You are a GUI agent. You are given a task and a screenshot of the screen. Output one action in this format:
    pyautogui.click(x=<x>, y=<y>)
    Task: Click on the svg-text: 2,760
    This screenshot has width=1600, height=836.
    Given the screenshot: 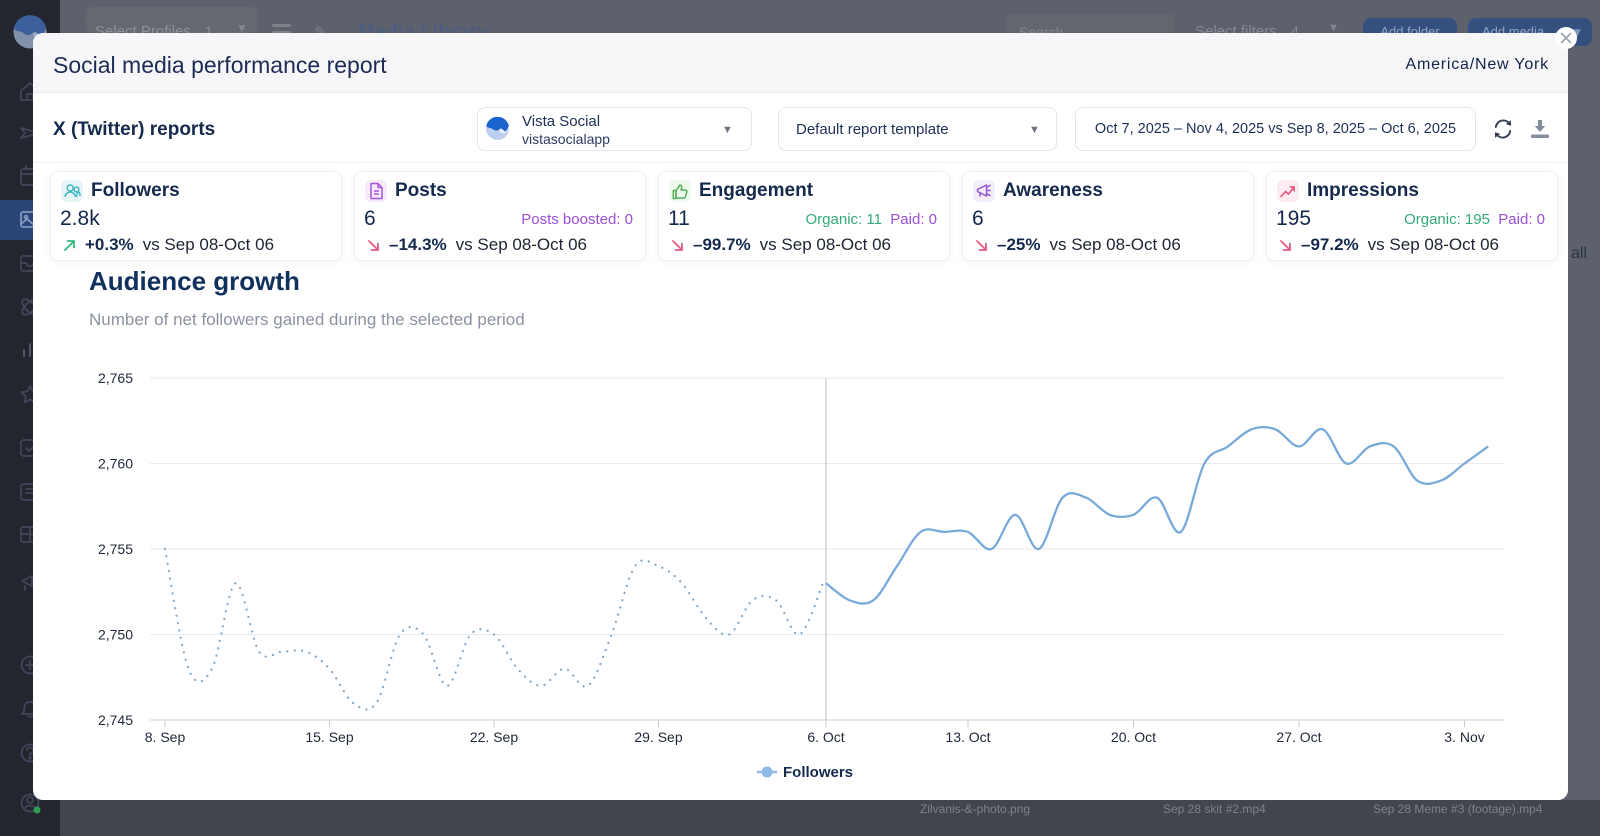 What is the action you would take?
    pyautogui.click(x=115, y=464)
    